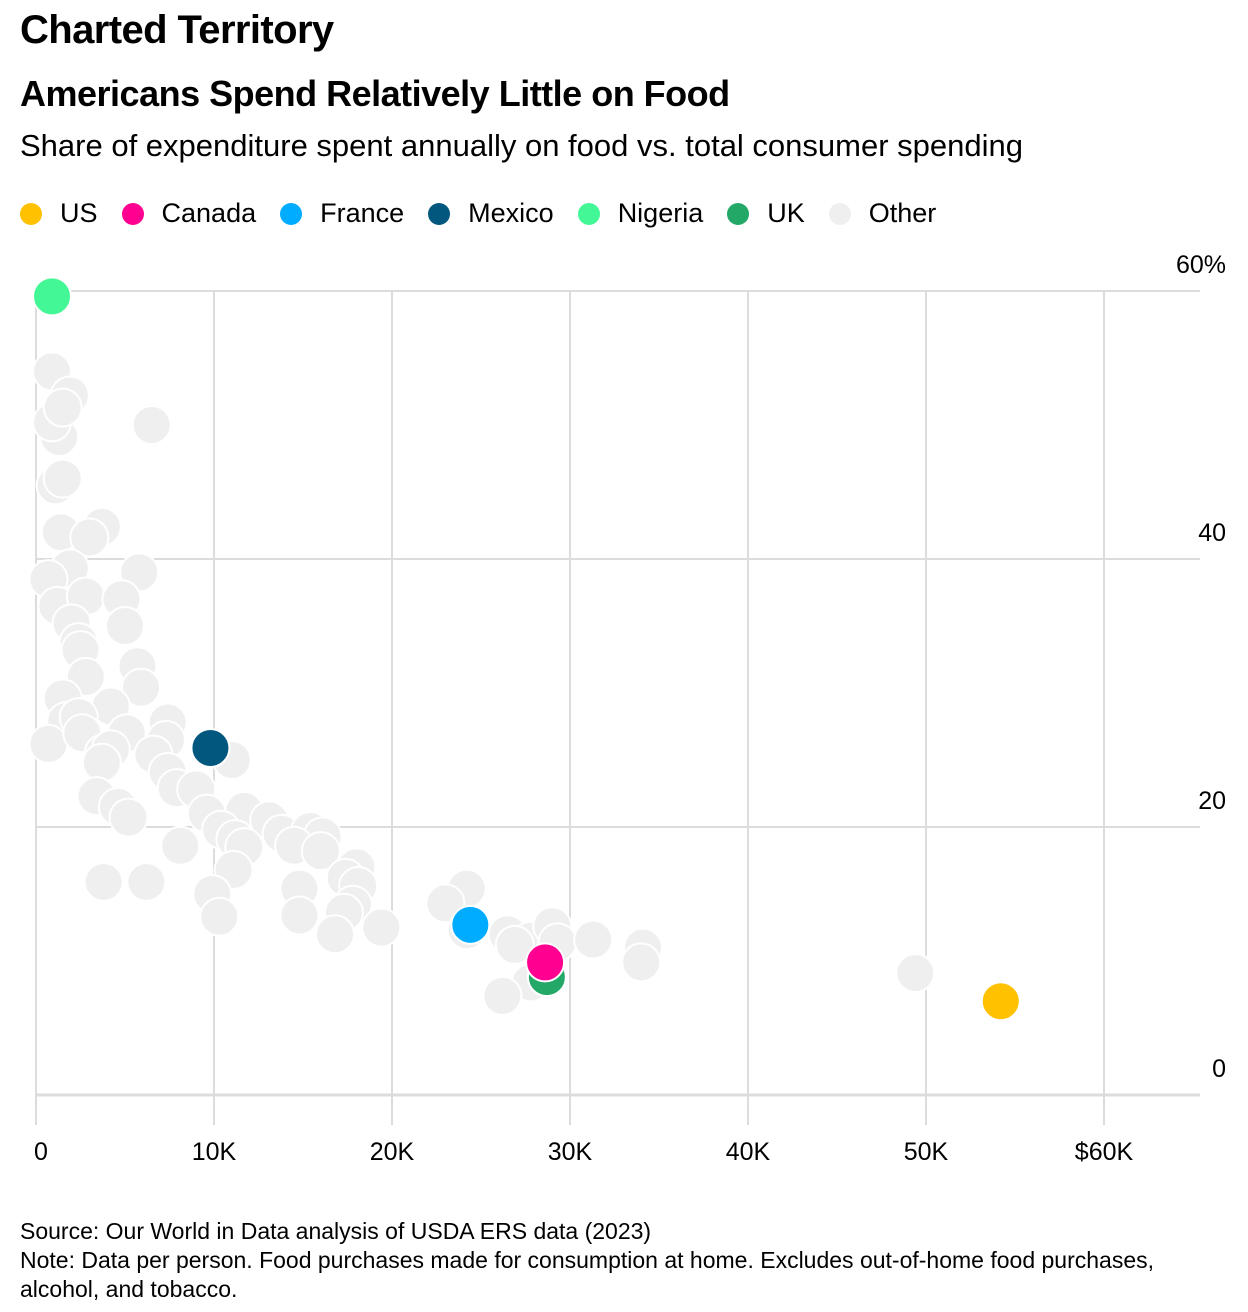  I want to click on legend-item-canada: Canada, so click(189, 213).